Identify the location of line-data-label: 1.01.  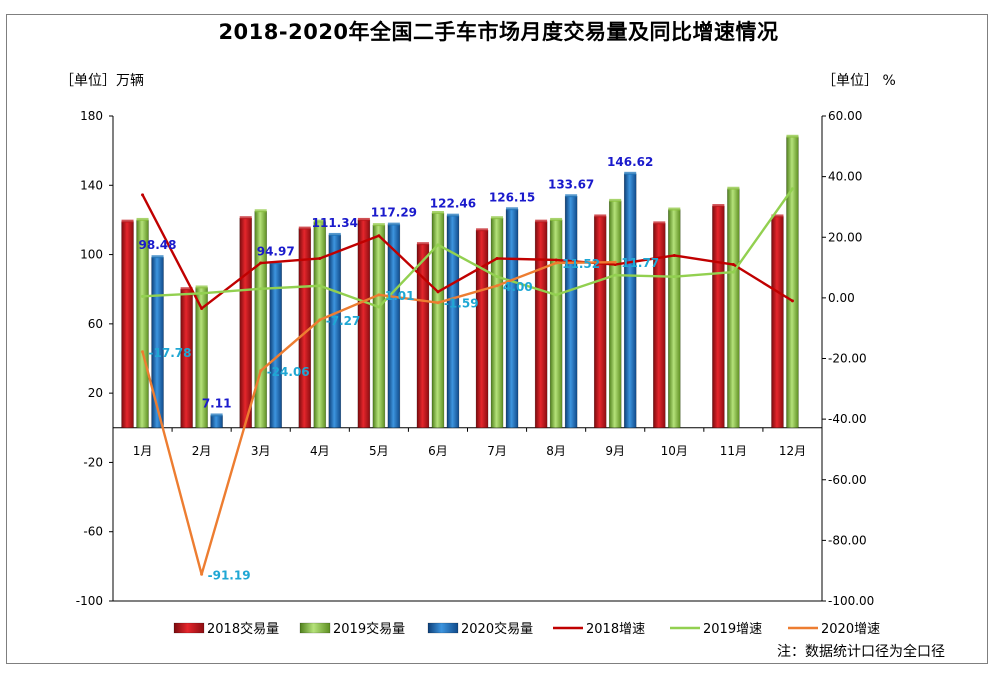
(400, 296).